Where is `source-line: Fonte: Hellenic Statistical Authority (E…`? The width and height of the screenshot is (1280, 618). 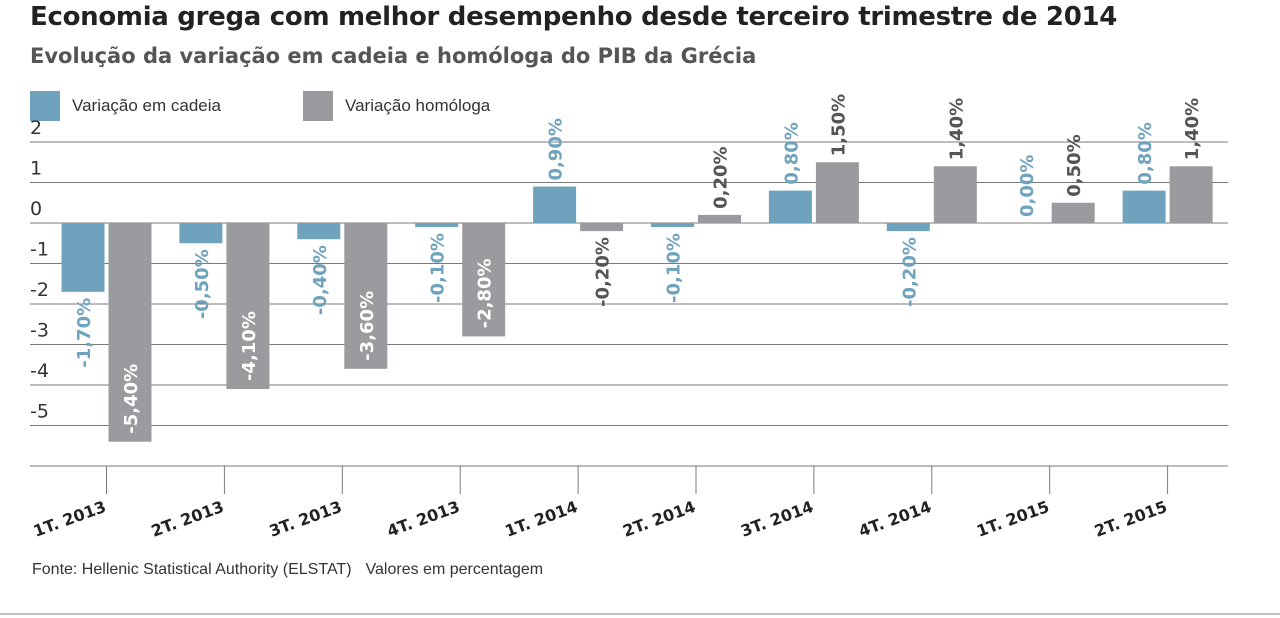 source-line: Fonte: Hellenic Statistical Authority (E… is located at coordinates (287, 570).